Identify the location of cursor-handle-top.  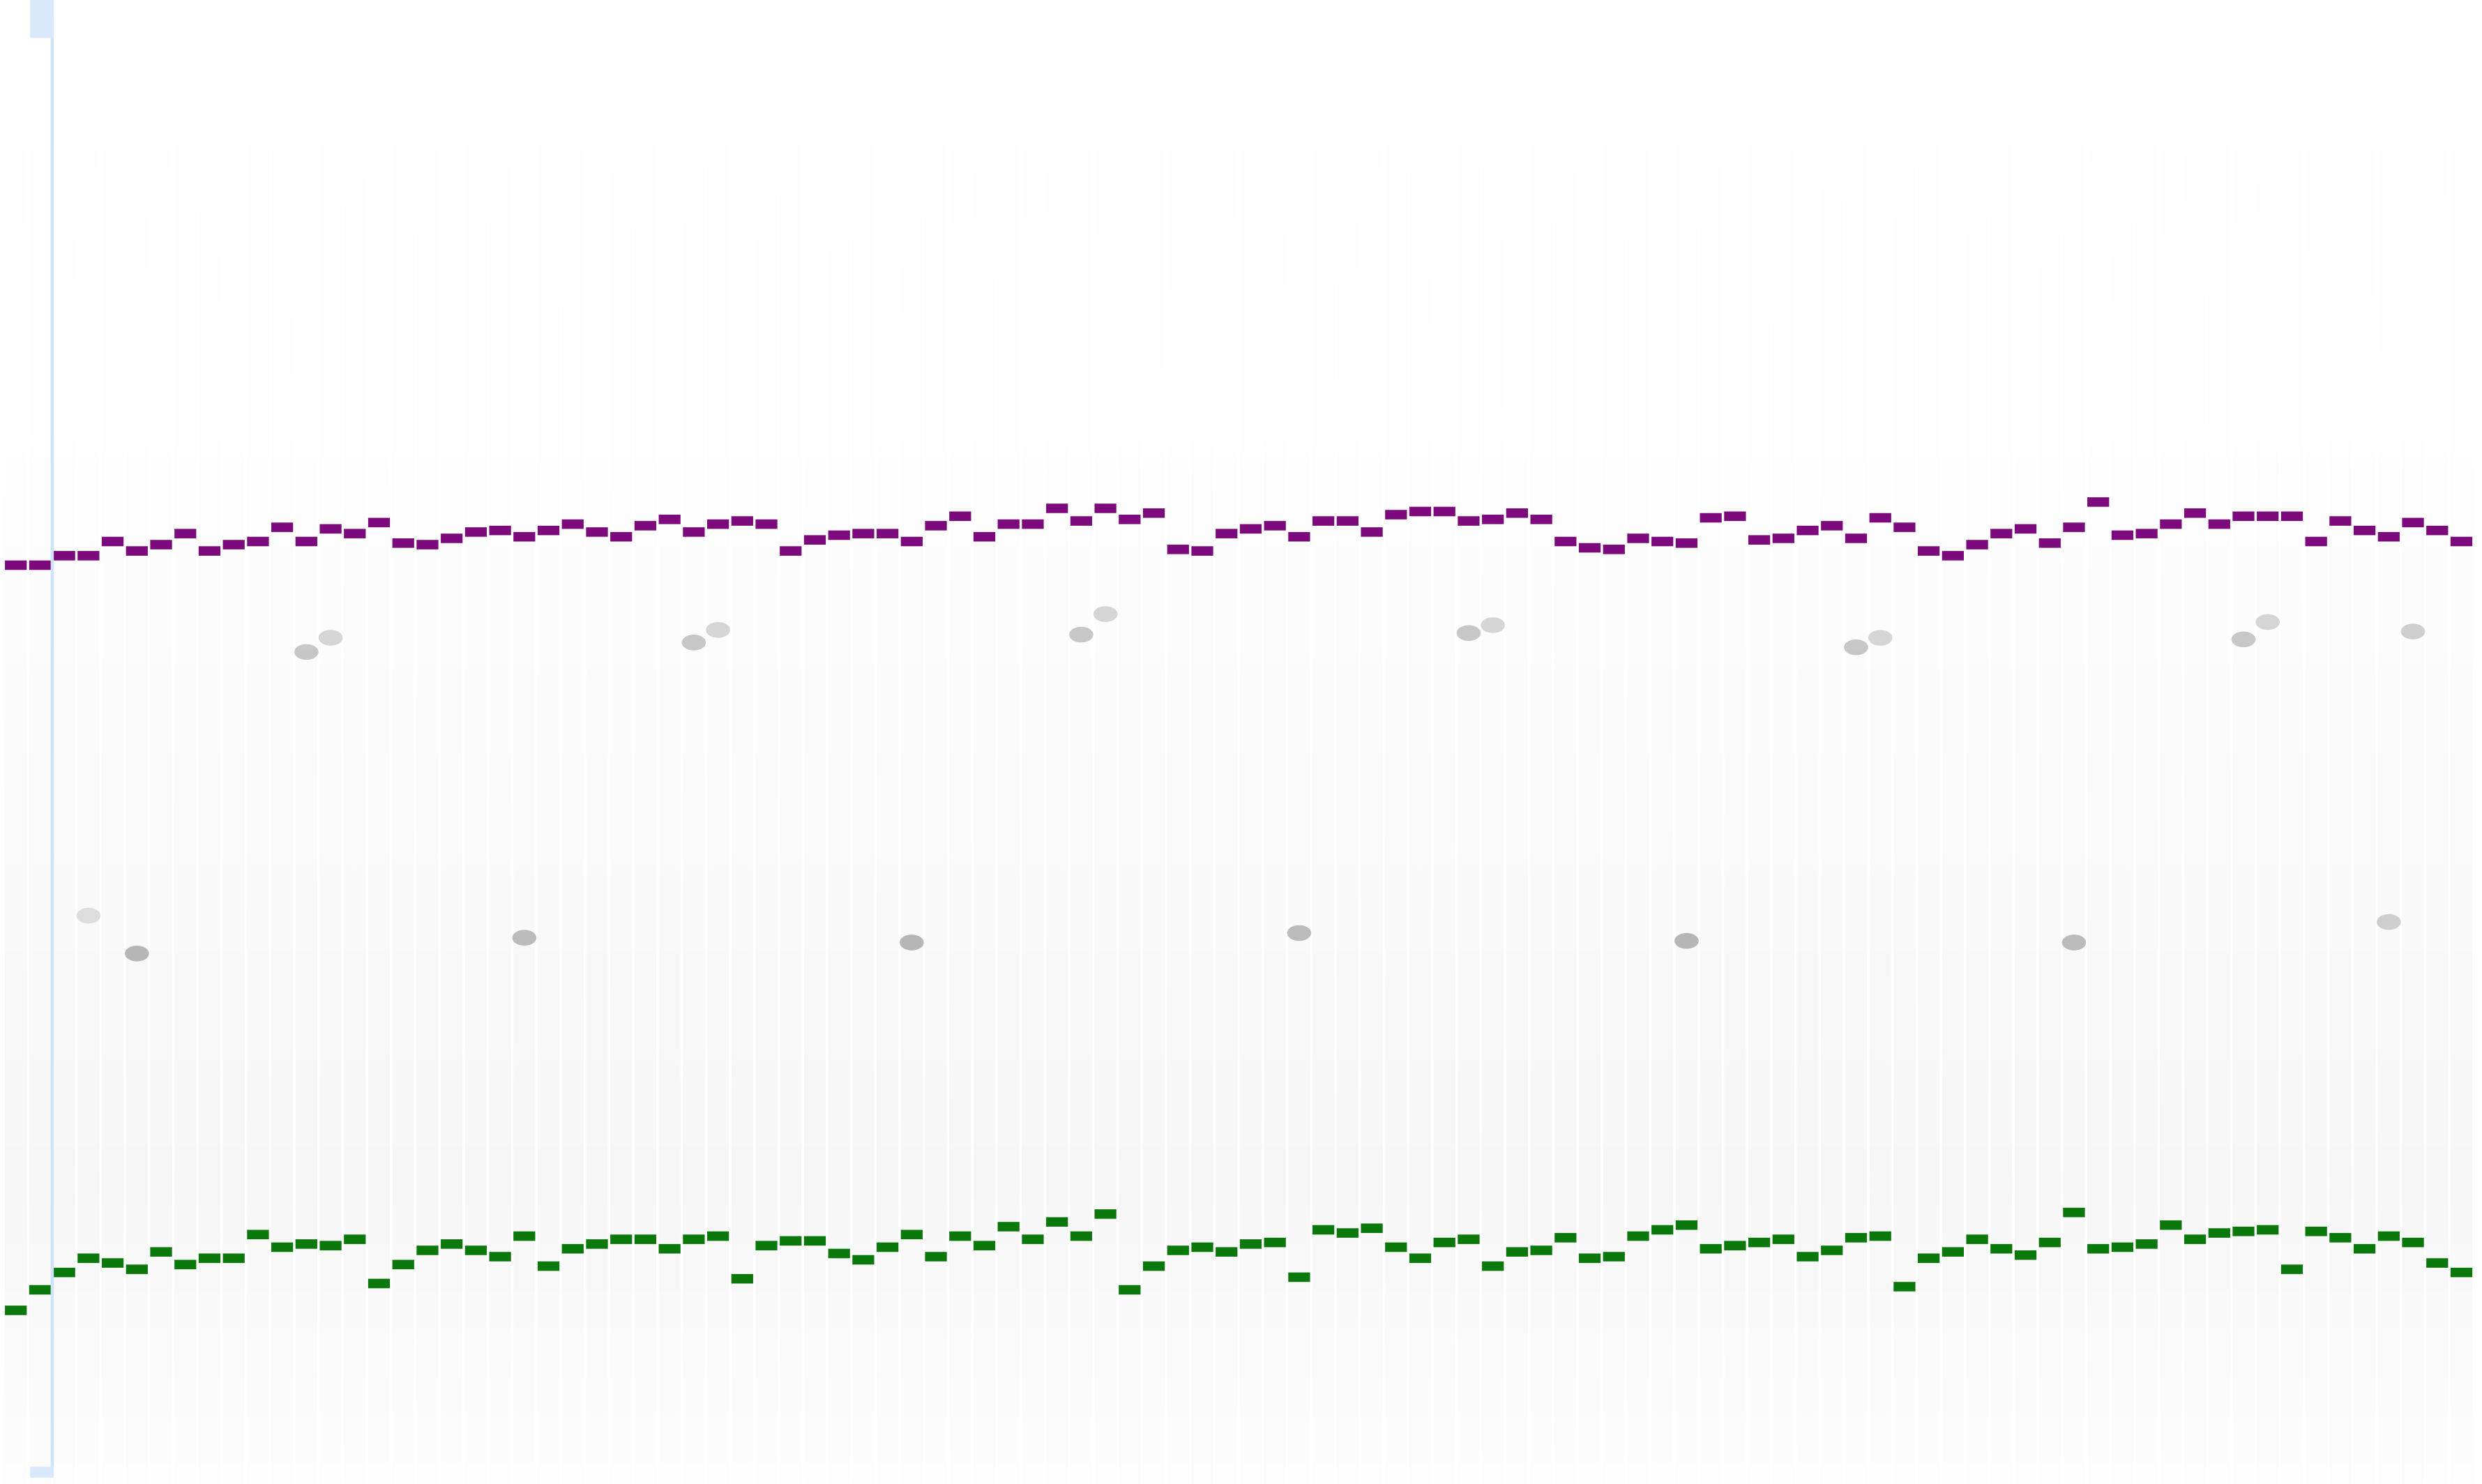
(42, 19).